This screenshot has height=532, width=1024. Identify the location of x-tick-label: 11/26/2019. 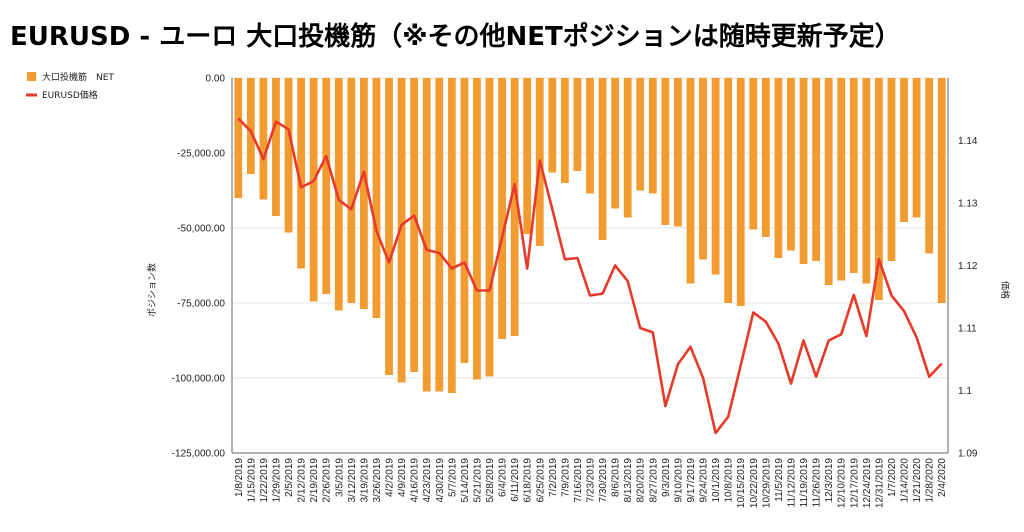
(817, 483).